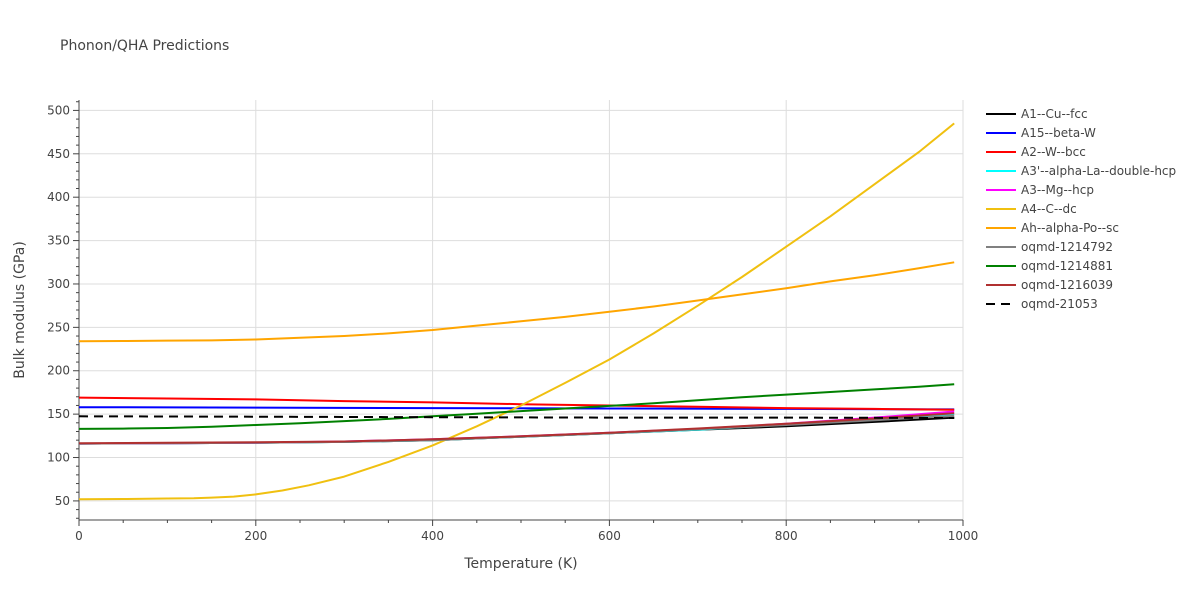 This screenshot has width=1200, height=600. What do you see at coordinates (1098, 171) in the screenshot?
I see `legend-label: A3'--alpha-La--double-hcp` at bounding box center [1098, 171].